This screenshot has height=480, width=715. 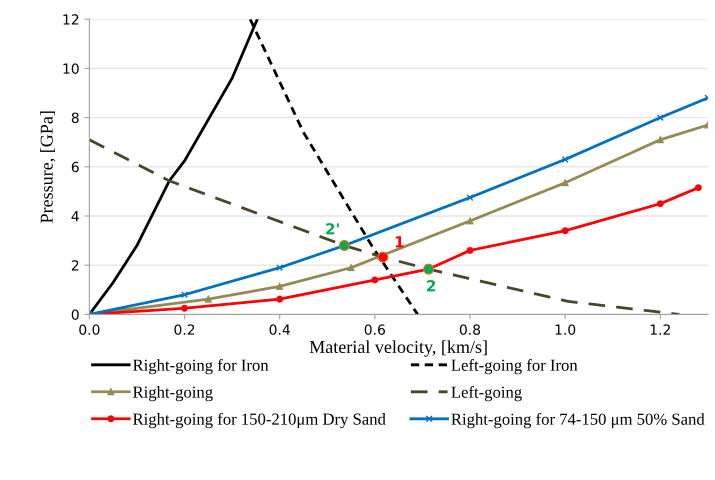 I want to click on y-tick-label: 6, so click(x=75, y=167).